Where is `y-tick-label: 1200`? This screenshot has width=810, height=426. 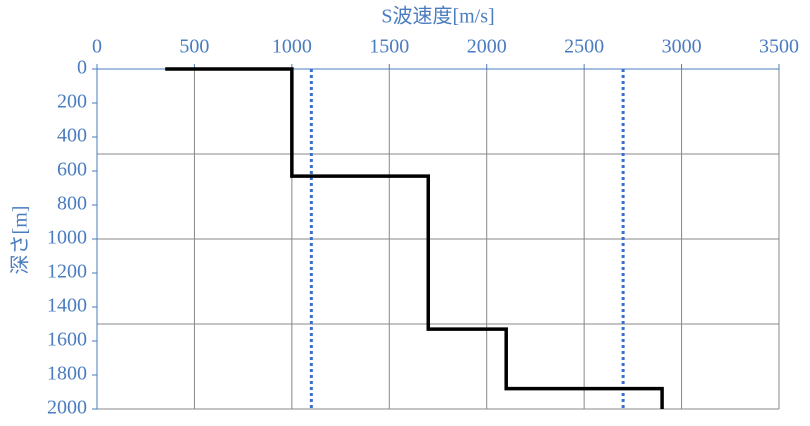
y-tick-label: 1200 is located at coordinates (67, 272).